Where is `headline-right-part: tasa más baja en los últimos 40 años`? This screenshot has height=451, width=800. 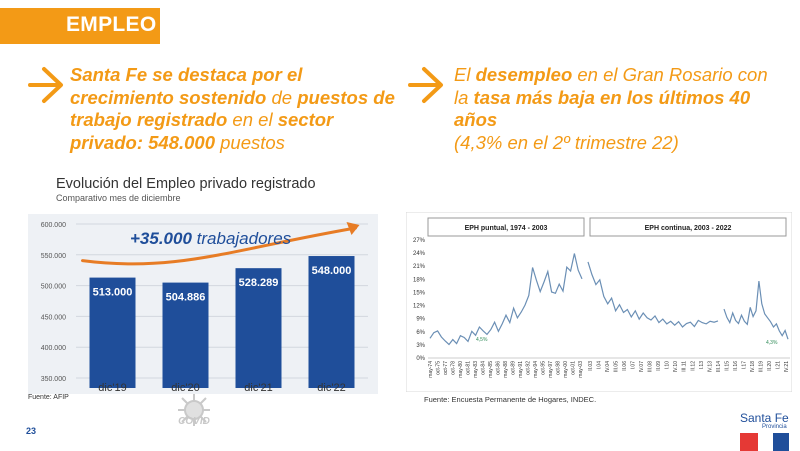
headline-right-part: tasa más baja en los últimos 40 años is located at coordinates (602, 108).